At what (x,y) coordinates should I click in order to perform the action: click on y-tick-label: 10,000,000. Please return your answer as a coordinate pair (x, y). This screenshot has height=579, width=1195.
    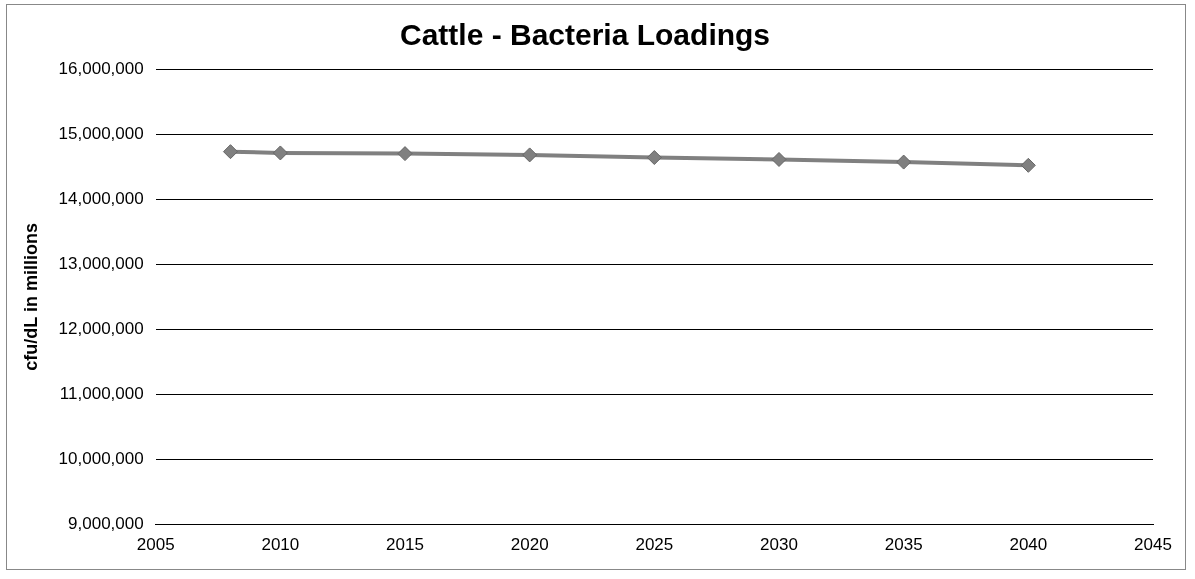
    Looking at the image, I should click on (101, 459).